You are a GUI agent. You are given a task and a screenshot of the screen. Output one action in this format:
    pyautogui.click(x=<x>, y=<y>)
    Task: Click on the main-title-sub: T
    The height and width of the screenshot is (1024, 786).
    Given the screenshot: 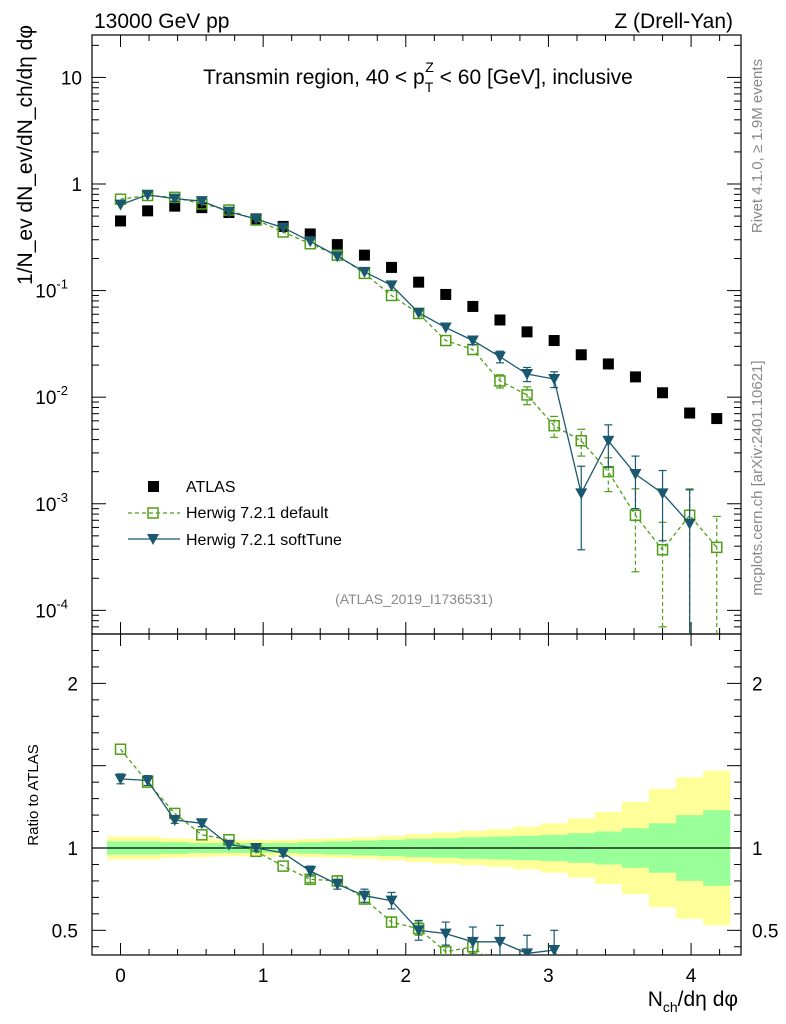 What is the action you would take?
    pyautogui.click(x=429, y=87)
    